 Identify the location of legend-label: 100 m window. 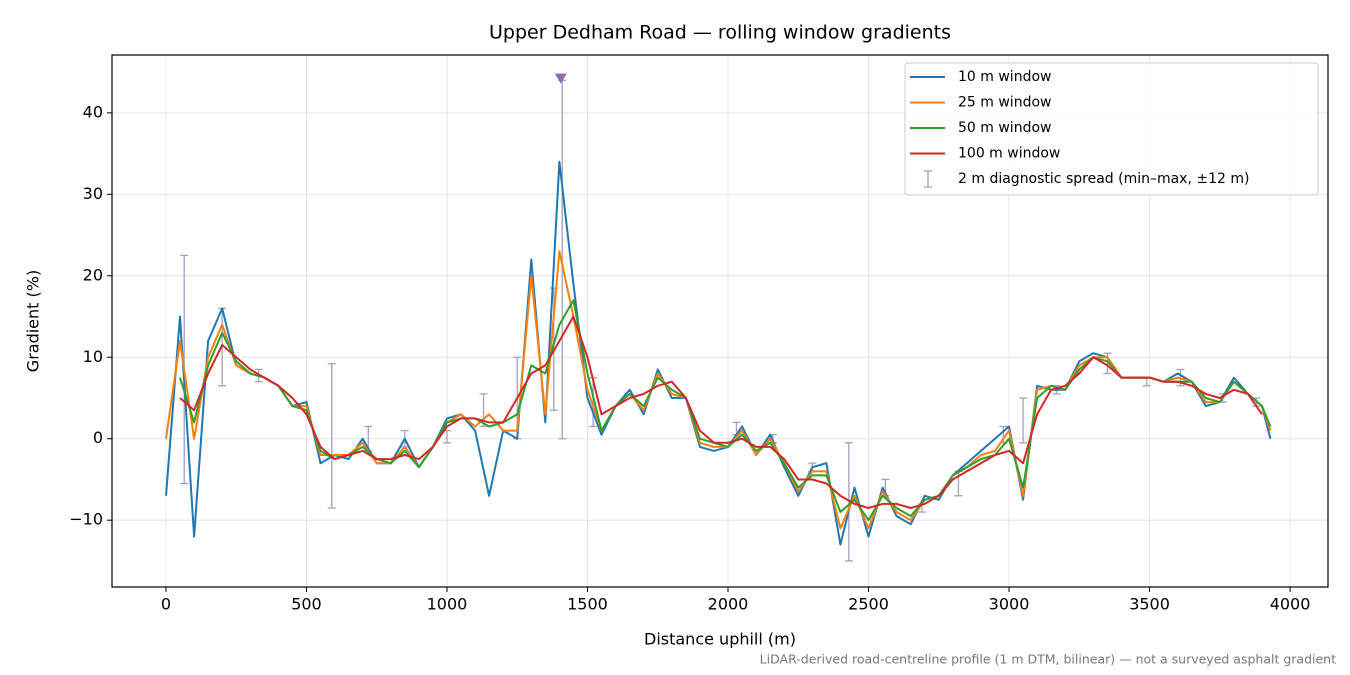
(1009, 154).